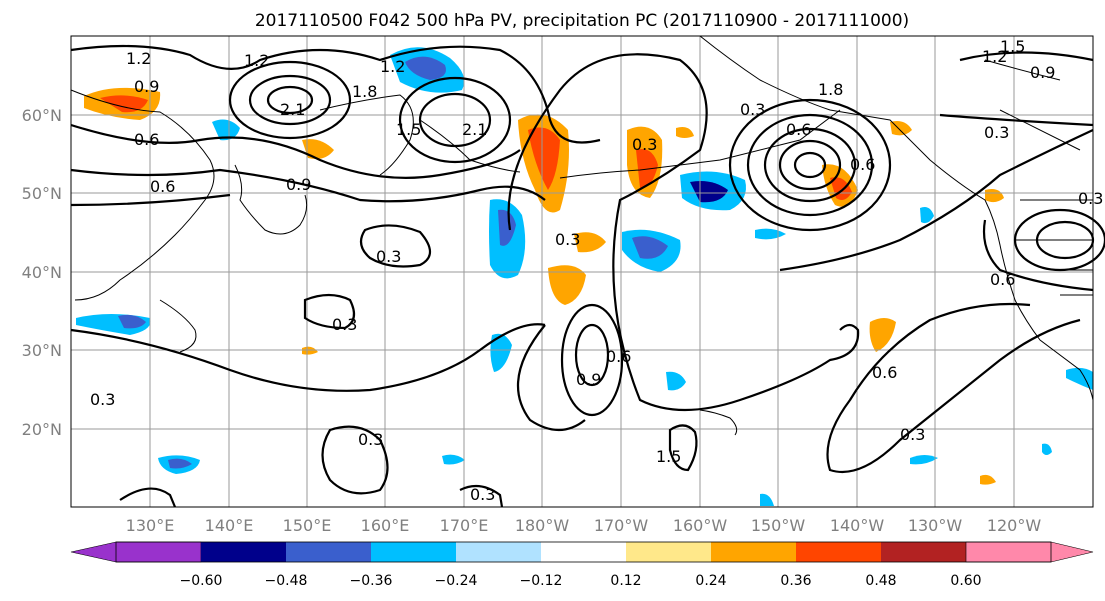  I want to click on colorbar-tick: 0.12, so click(625, 581).